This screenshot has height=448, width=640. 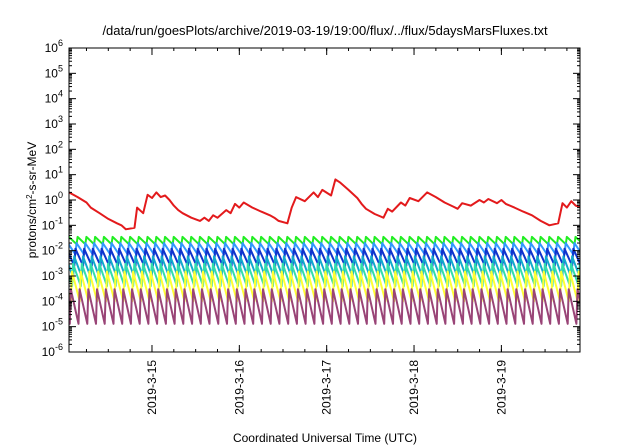 What do you see at coordinates (32, 168) in the screenshot?
I see `y-axis-label-suffix: -s-sr-MeV` at bounding box center [32, 168].